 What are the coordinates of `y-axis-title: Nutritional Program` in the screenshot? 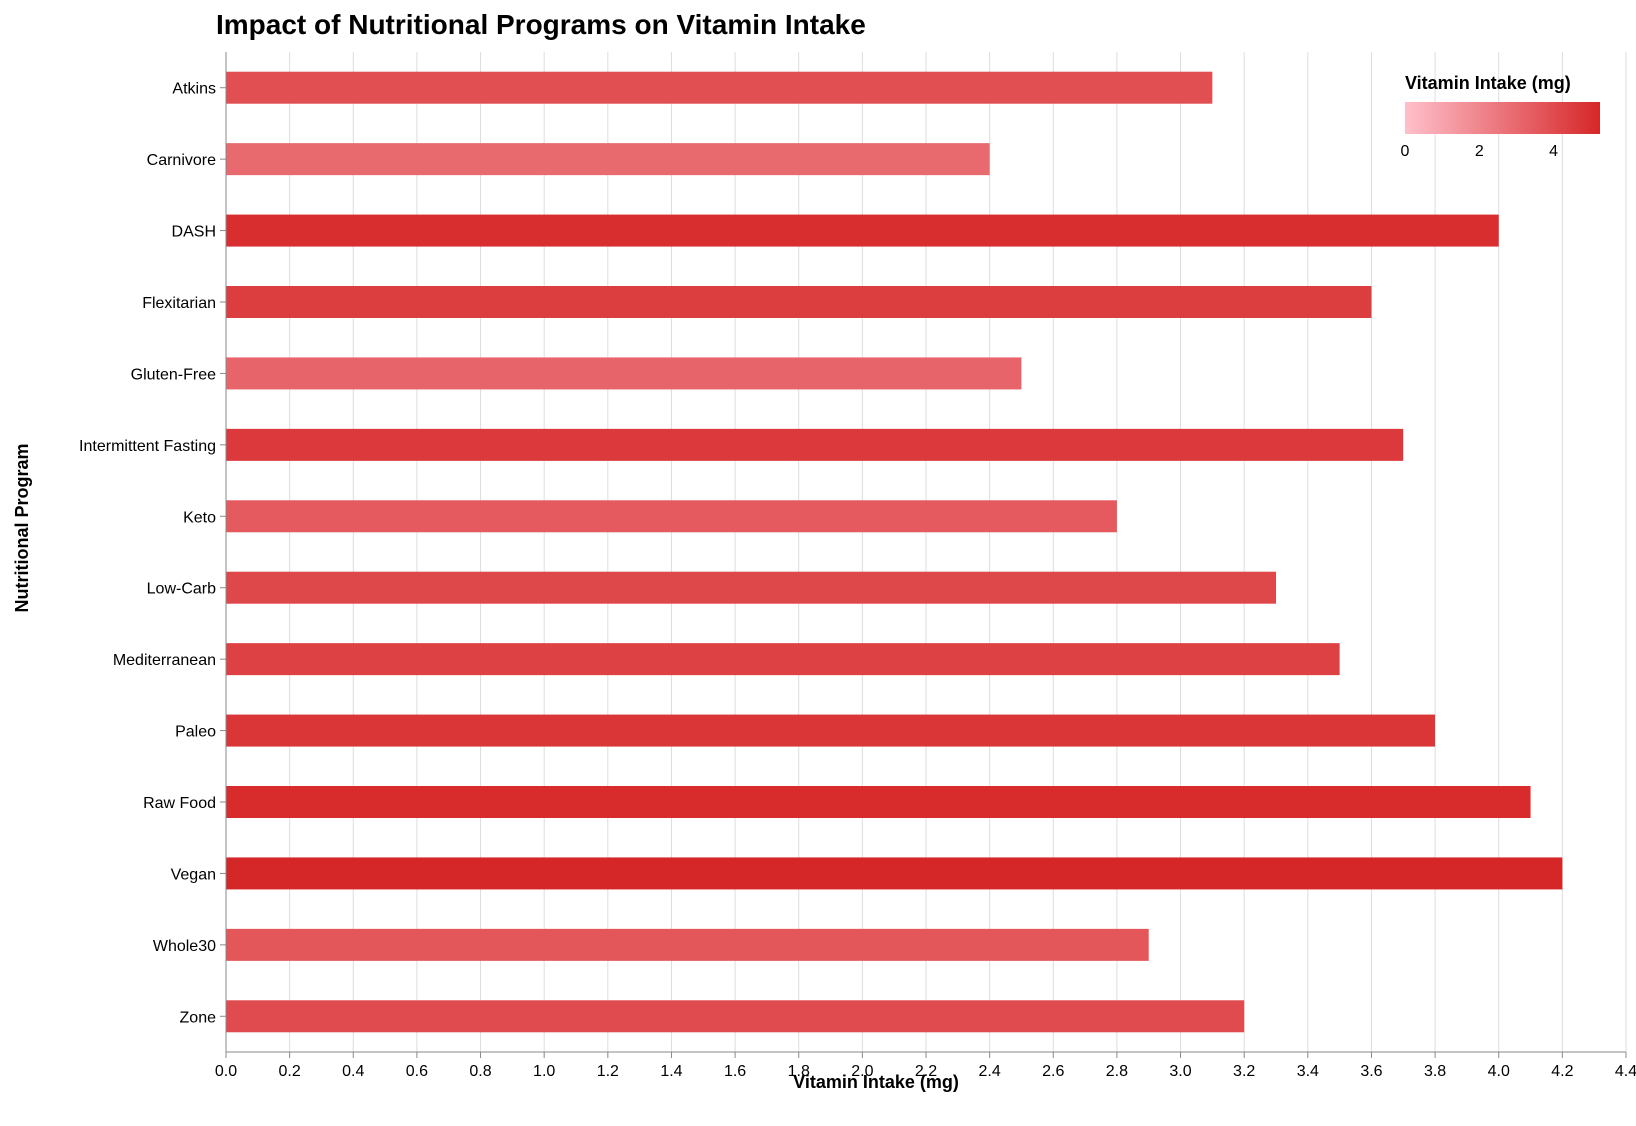 It's located at (22, 527).